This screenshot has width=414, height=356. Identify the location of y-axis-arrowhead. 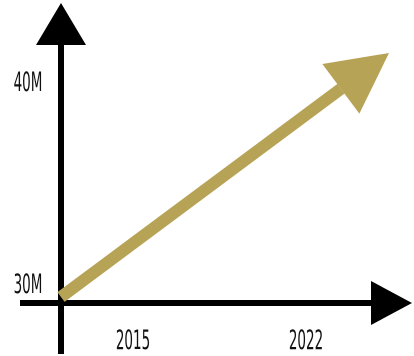
(61, 24).